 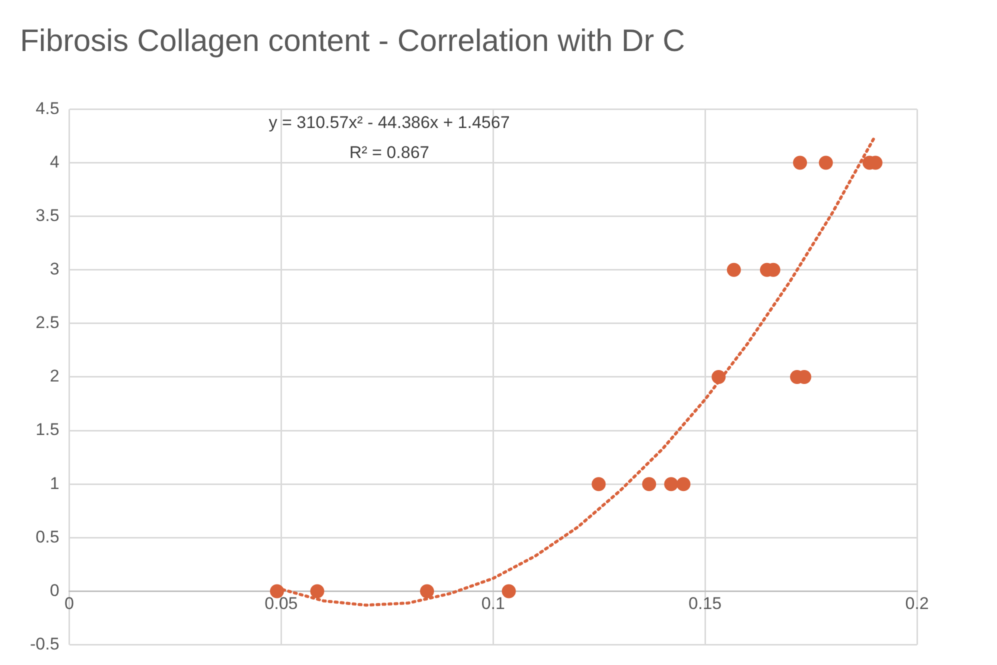 I want to click on x-tick-label: 0.1, so click(x=493, y=604).